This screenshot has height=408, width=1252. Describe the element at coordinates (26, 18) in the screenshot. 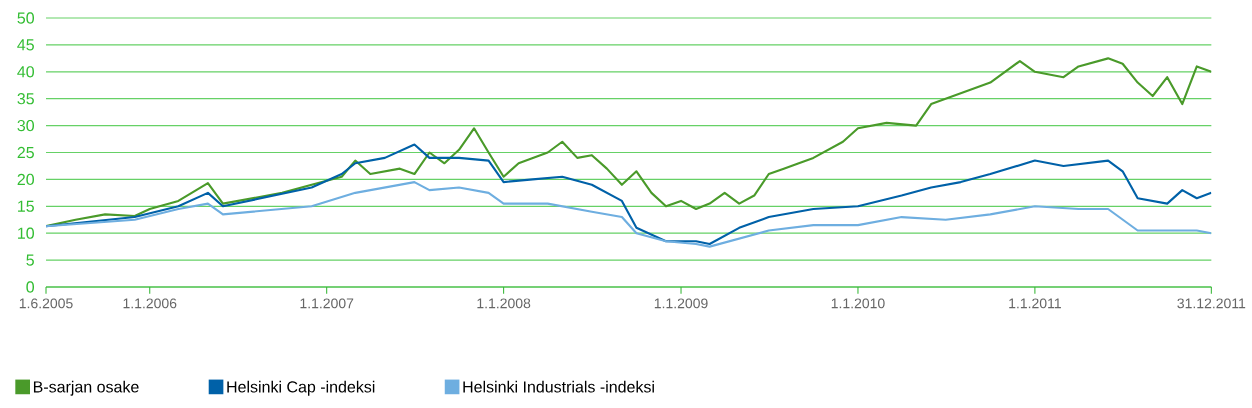

I see `y-tick-label: 50` at that location.